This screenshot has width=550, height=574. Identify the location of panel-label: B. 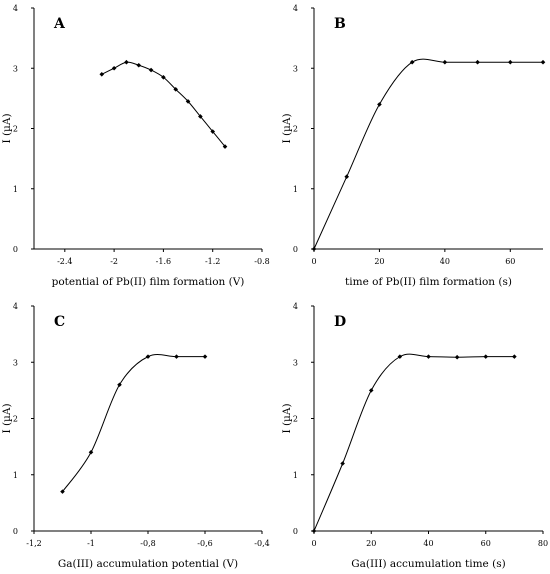
(340, 24).